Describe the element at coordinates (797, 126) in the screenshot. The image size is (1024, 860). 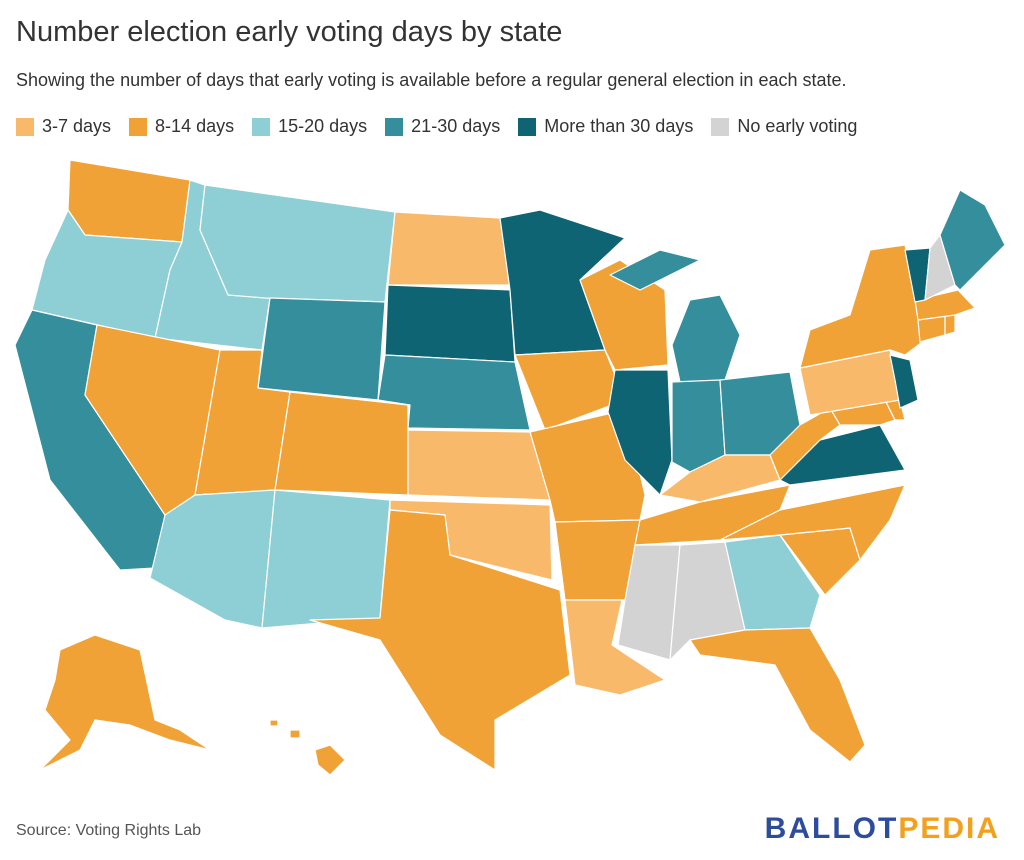
I see `legend-label: No early voting` at that location.